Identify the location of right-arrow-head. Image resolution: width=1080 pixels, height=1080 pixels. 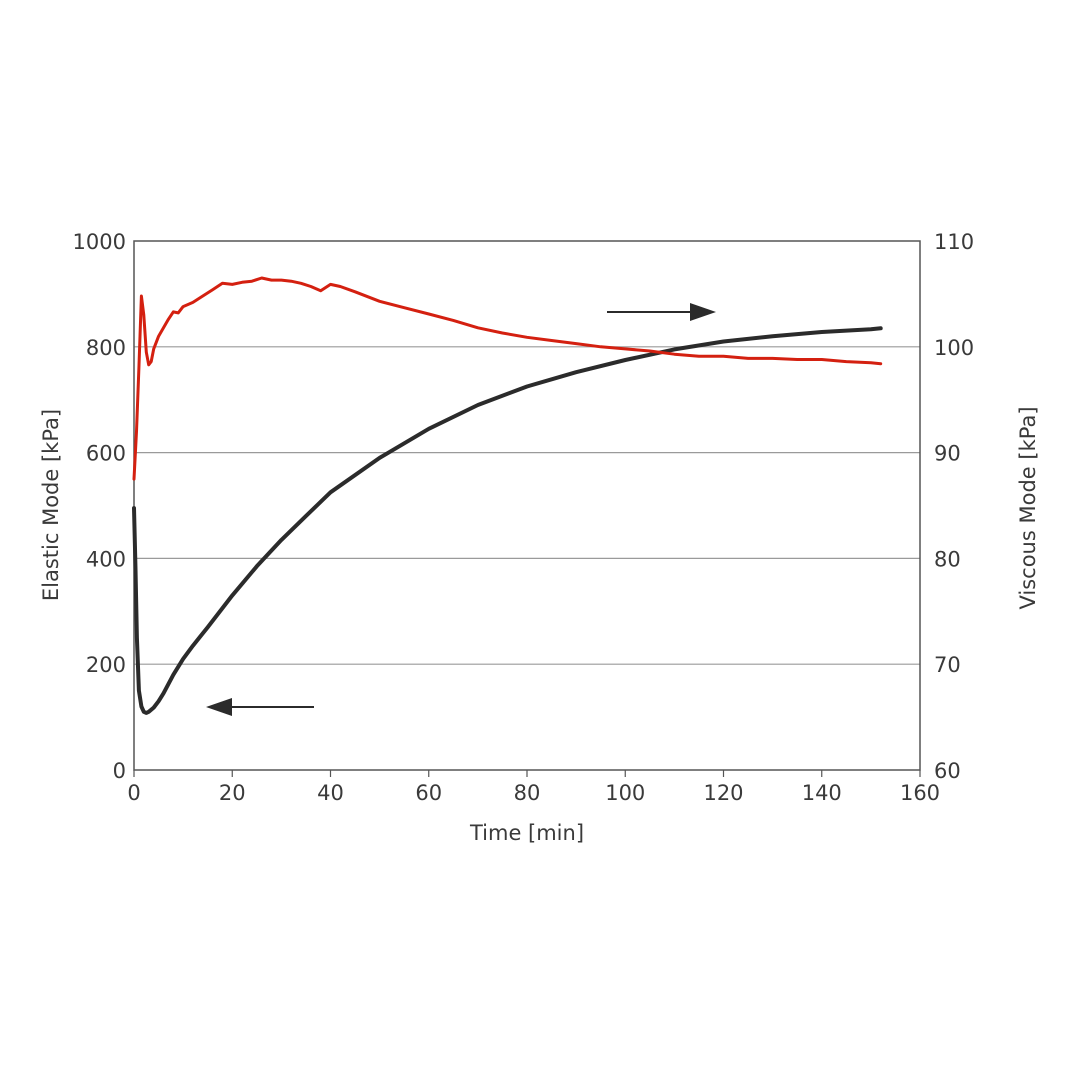
(703, 312).